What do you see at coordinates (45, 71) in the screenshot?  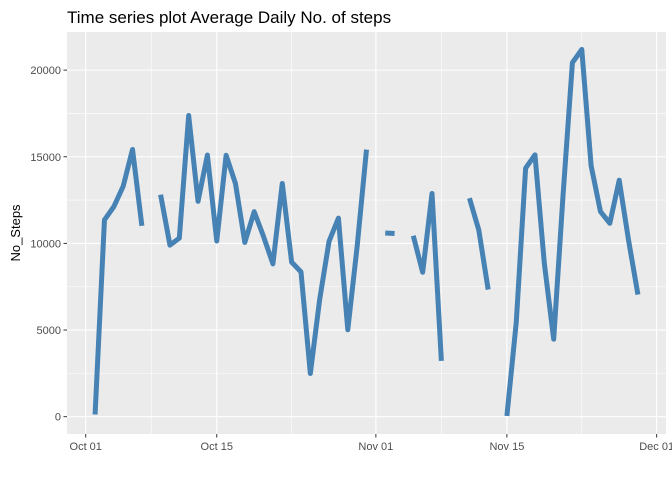 I see `y-tick-label: 20000` at bounding box center [45, 71].